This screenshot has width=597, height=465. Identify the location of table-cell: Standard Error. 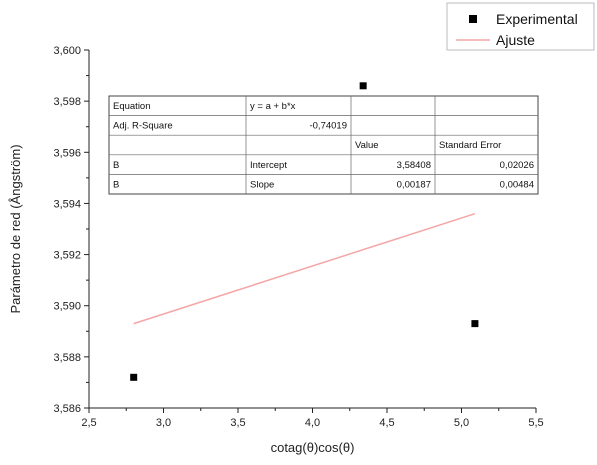
(470, 145).